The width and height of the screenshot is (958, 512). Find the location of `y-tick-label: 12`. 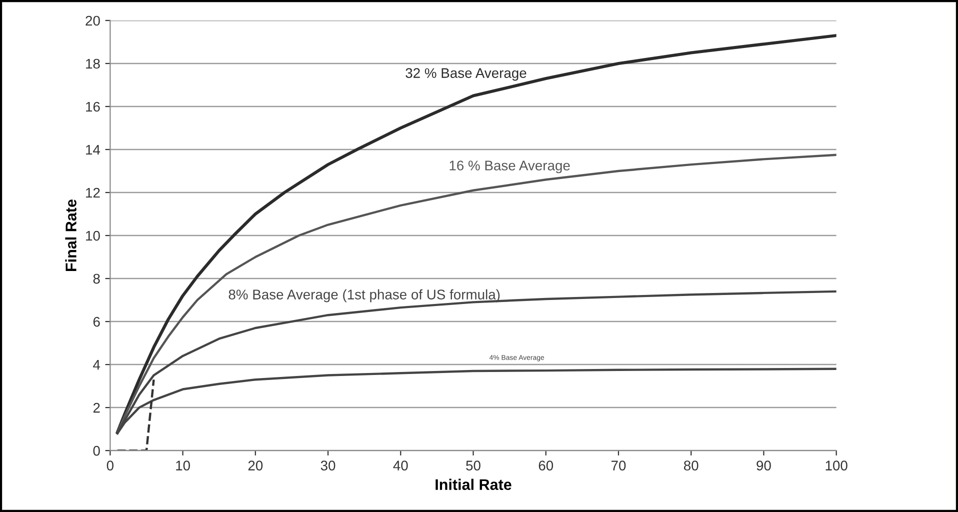

y-tick-label: 12 is located at coordinates (93, 193).